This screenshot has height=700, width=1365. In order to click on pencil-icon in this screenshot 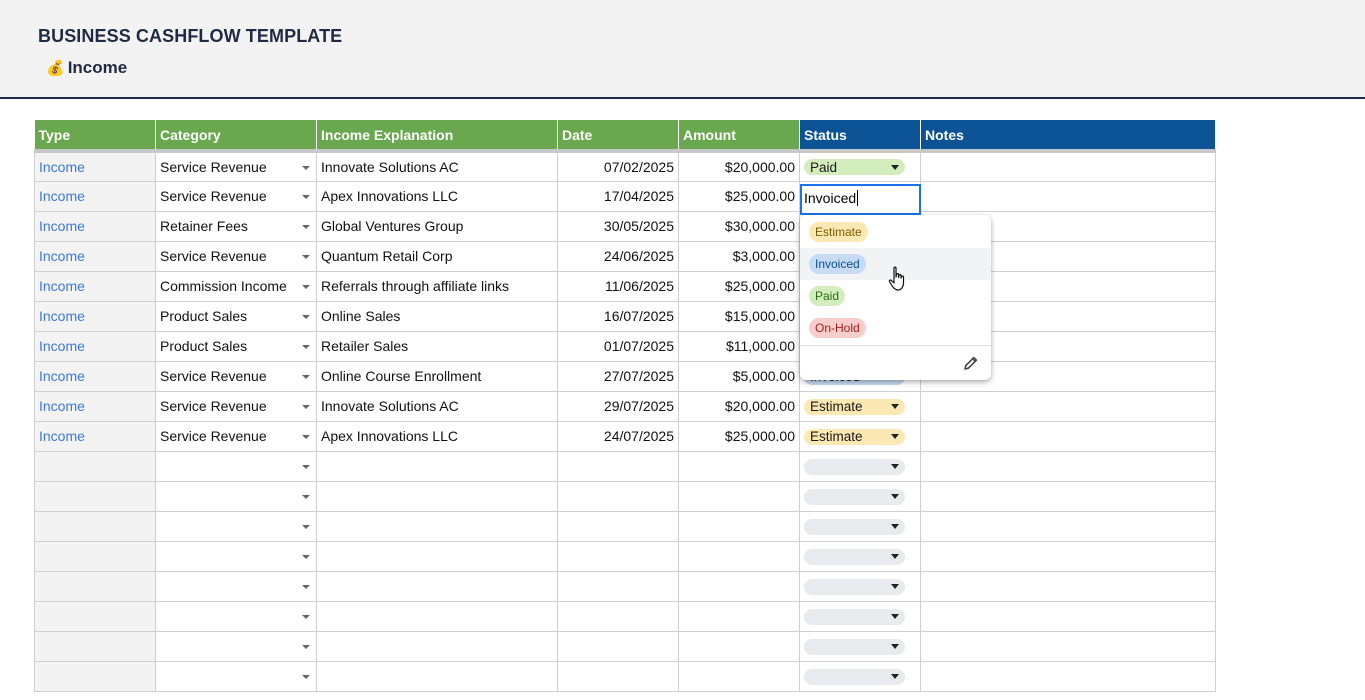, I will do `click(971, 363)`.